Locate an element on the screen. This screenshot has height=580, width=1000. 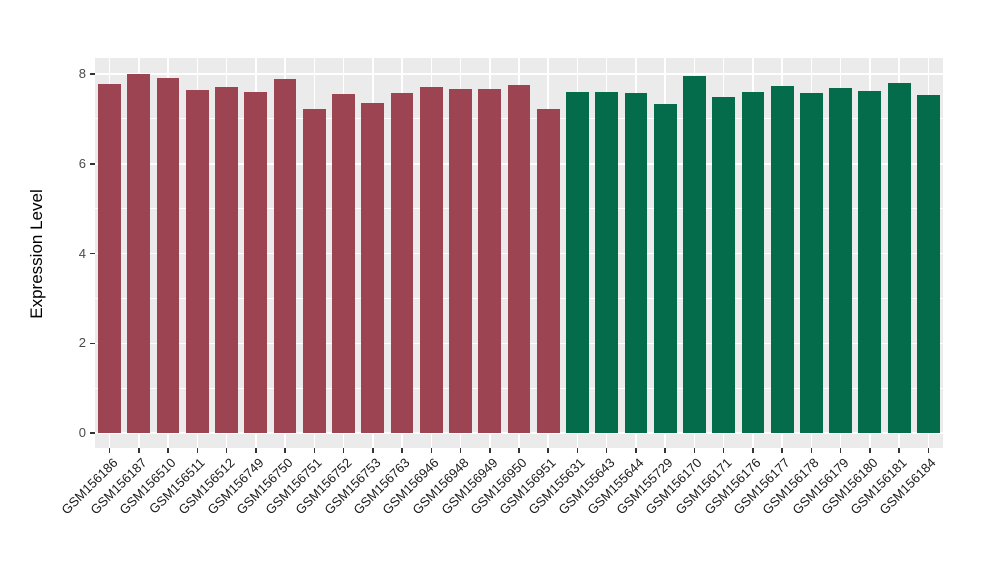
bar-GSM156753 is located at coordinates (373, 267).